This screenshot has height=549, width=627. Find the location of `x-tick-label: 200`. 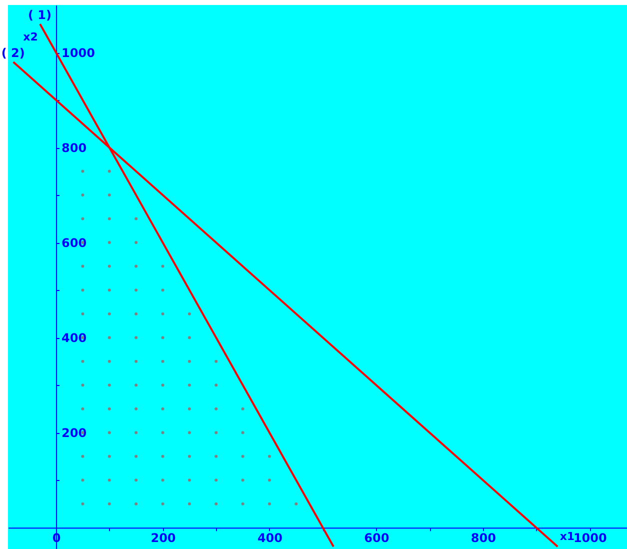

x-tick-label: 200 is located at coordinates (163, 538).